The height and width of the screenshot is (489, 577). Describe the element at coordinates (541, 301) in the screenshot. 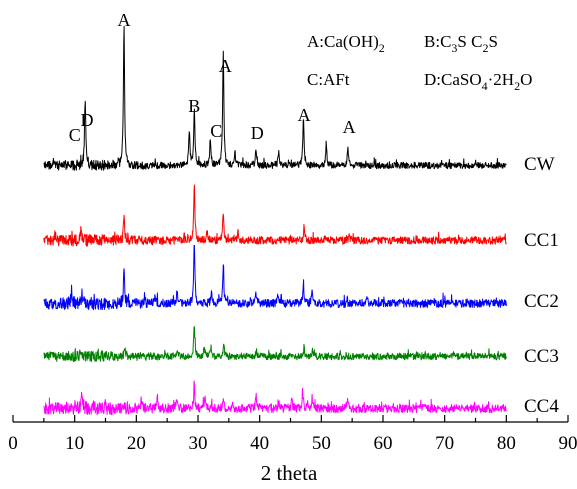

I see `series-label-cc2: CC2` at that location.